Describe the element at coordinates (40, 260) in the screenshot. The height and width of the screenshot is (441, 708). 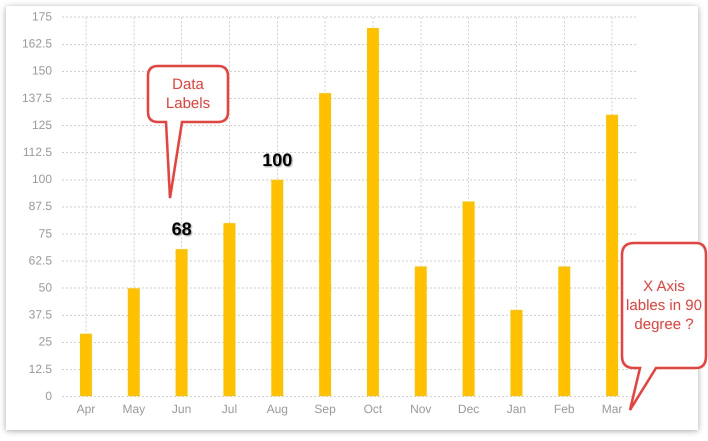
I see `y-tick-label: 62.5` at that location.